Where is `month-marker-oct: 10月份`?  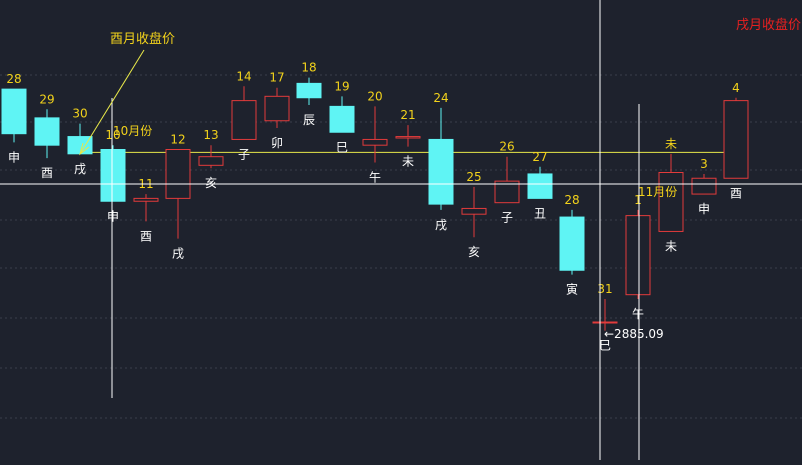 month-marker-oct: 10月份 is located at coordinates (132, 131).